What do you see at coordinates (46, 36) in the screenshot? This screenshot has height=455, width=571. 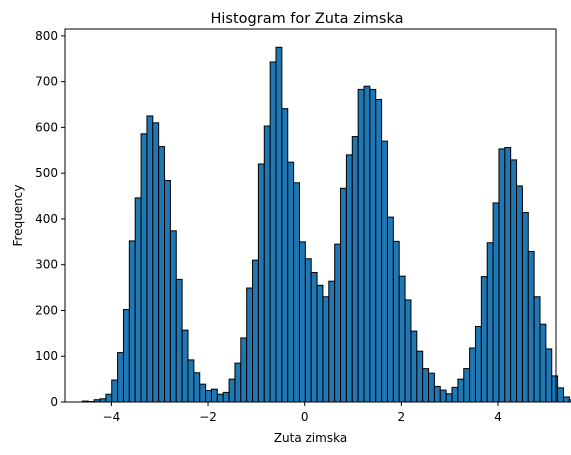 I see `y-tick-label: 800` at bounding box center [46, 36].